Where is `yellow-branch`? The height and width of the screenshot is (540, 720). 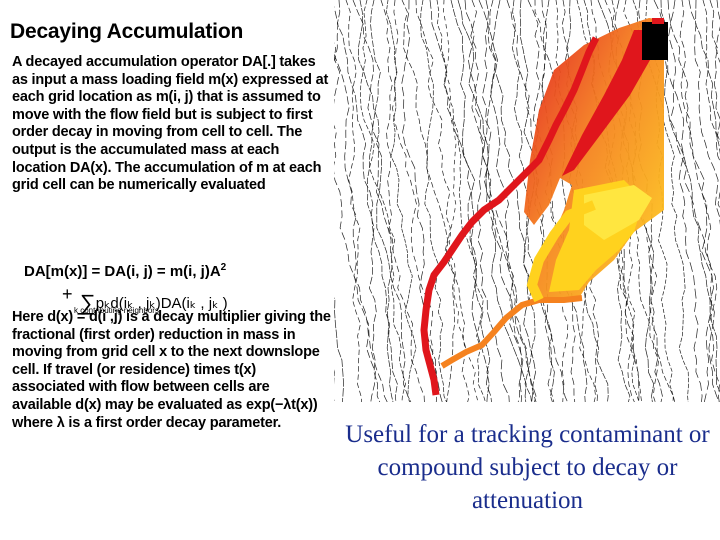
yellow-branch is located at coordinates (561, 251).